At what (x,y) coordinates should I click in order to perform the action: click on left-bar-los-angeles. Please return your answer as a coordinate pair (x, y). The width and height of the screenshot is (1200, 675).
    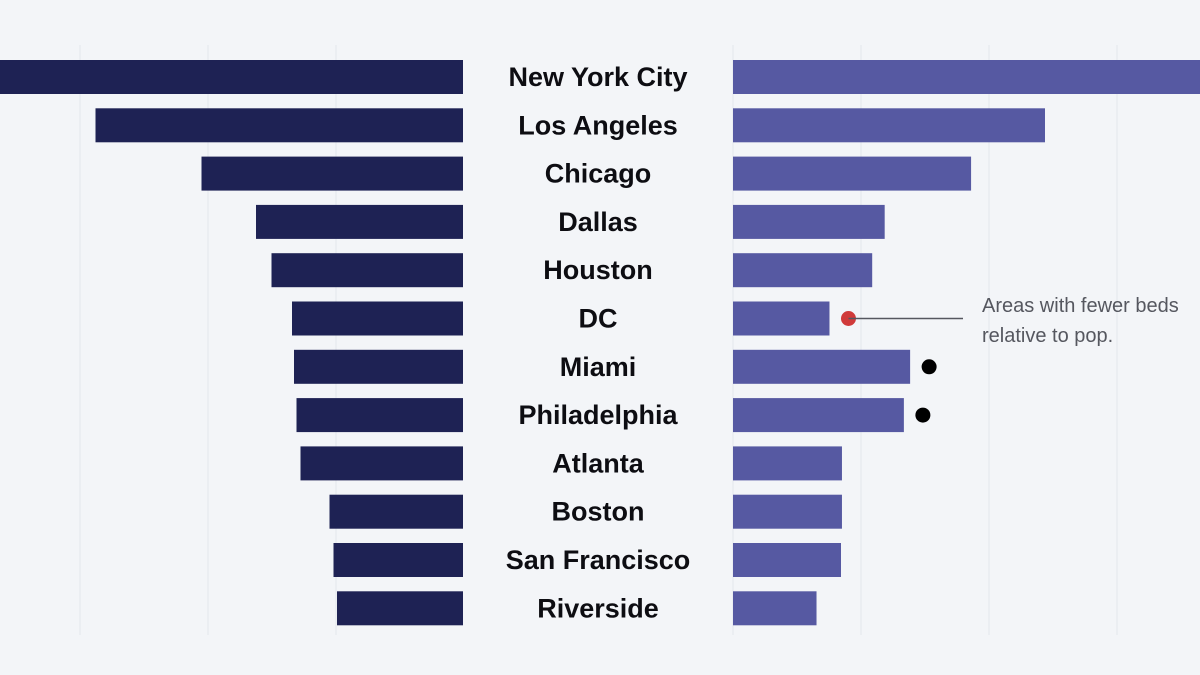
    Looking at the image, I should click on (279, 125).